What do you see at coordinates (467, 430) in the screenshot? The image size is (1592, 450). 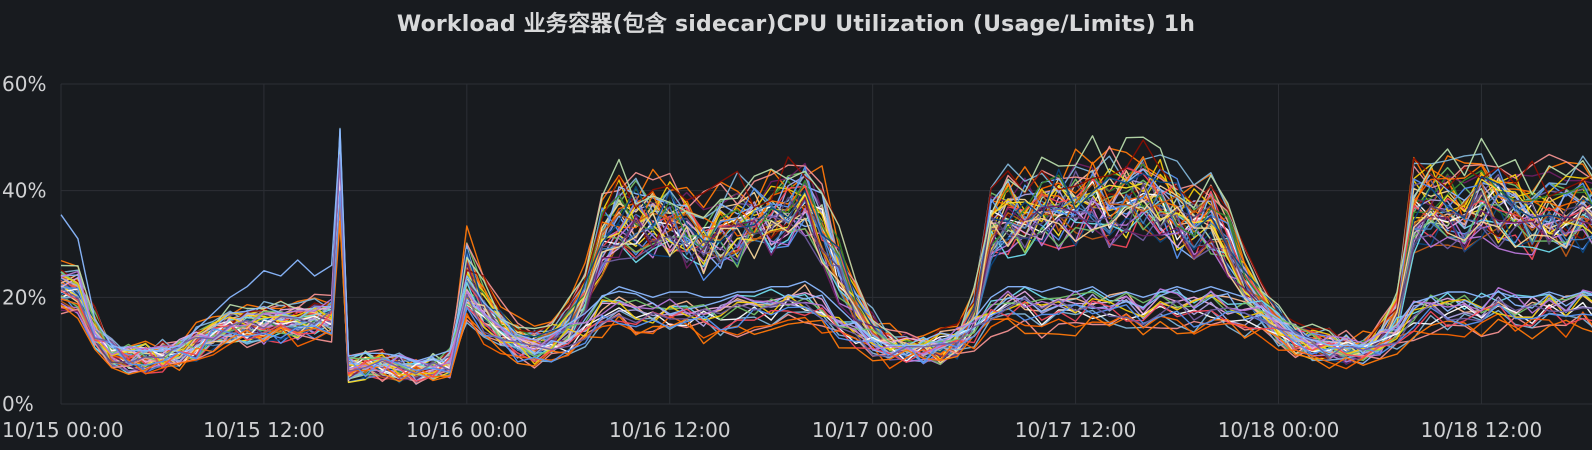 I see `x-tick-label-2: 10/16 00:00` at bounding box center [467, 430].